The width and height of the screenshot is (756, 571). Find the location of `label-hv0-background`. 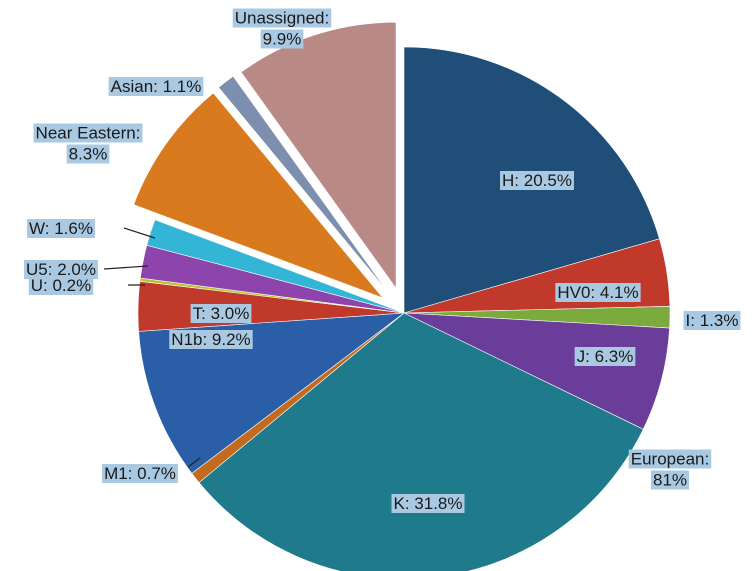

label-hv0-background is located at coordinates (598, 292).